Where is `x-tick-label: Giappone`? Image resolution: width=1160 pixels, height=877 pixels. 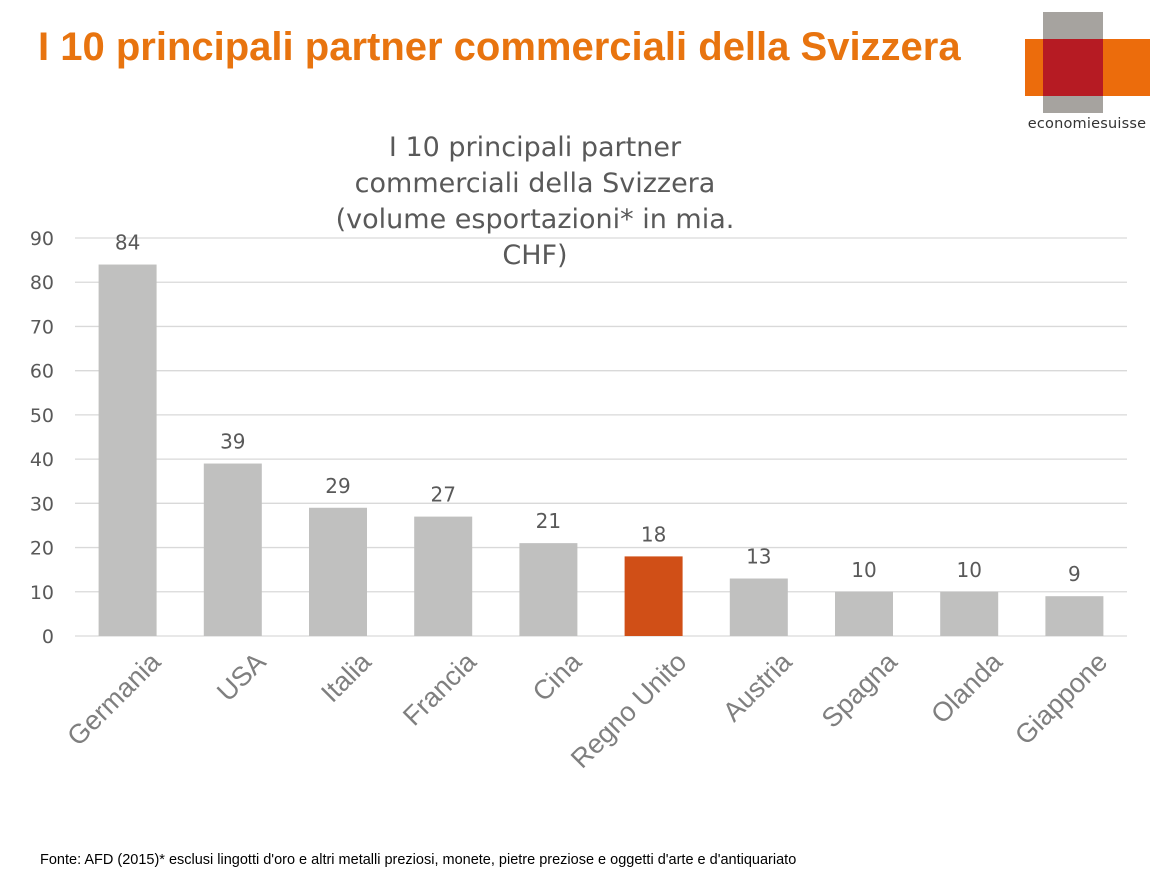 x-tick-label: Giappone is located at coordinates (1061, 699).